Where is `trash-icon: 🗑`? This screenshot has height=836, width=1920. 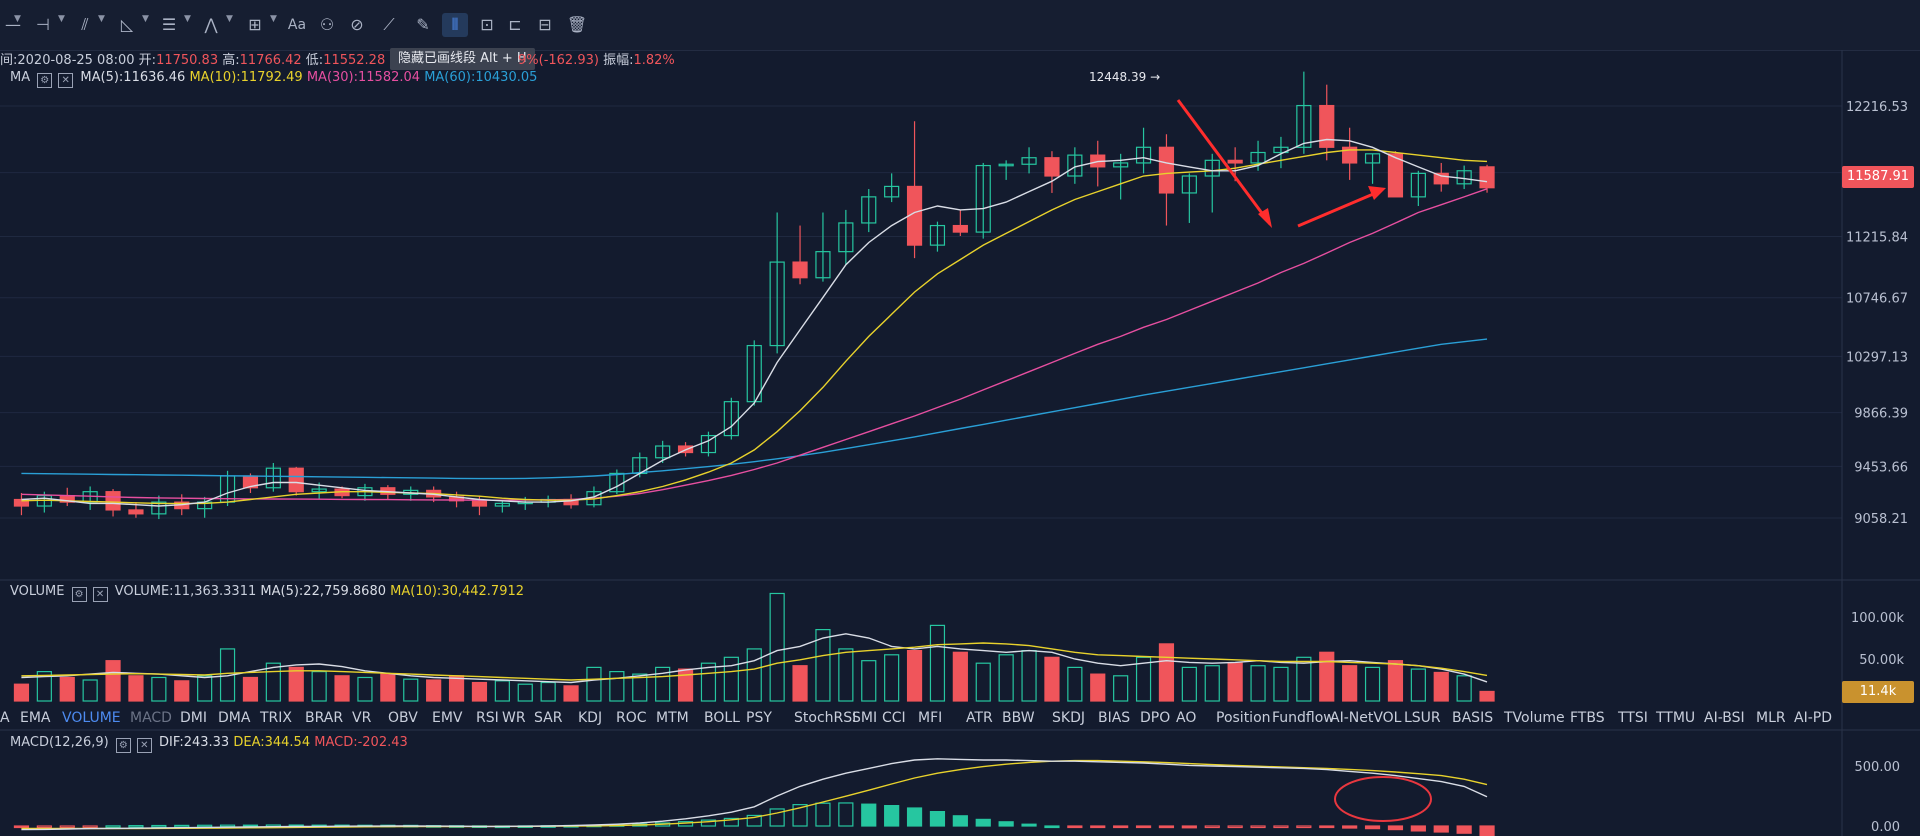
trash-icon: 🗑 is located at coordinates (577, 24).